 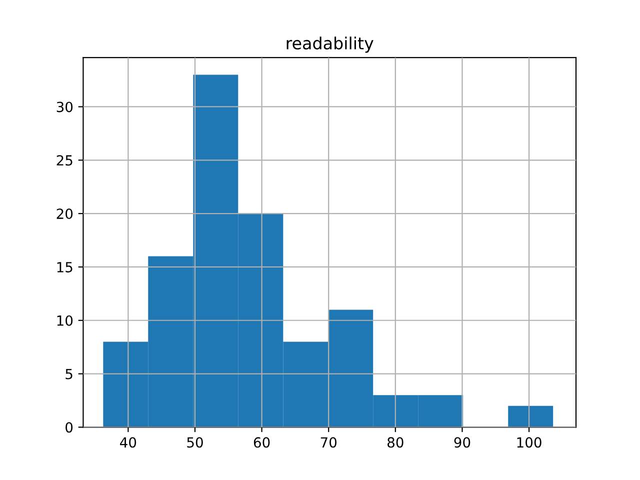 I want to click on x-tick-label: 70, so click(x=328, y=442).